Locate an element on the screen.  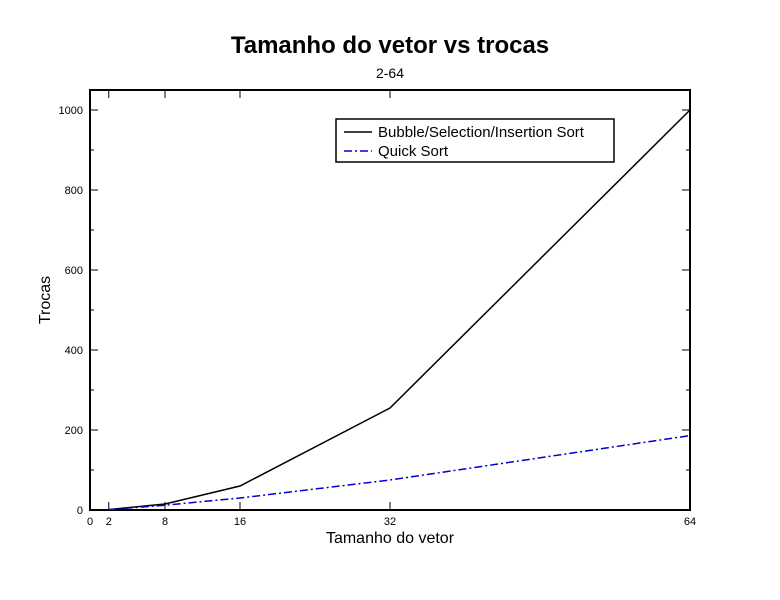
legend-label-1: Bubble/Selection/Insertion Sort is located at coordinates (481, 132).